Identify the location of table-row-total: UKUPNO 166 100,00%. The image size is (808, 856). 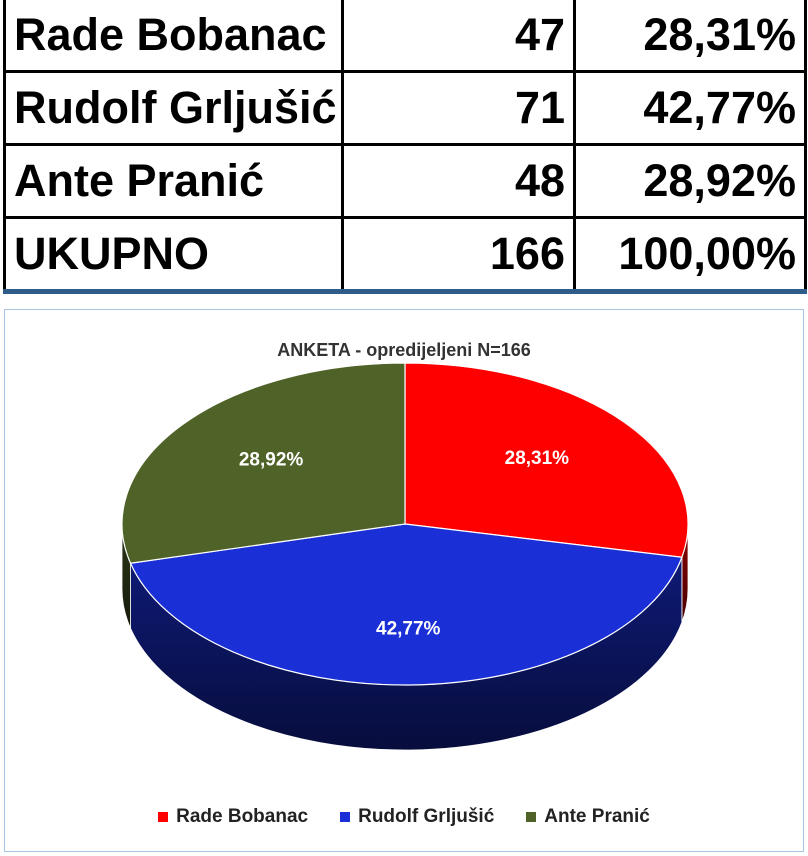
(405, 254).